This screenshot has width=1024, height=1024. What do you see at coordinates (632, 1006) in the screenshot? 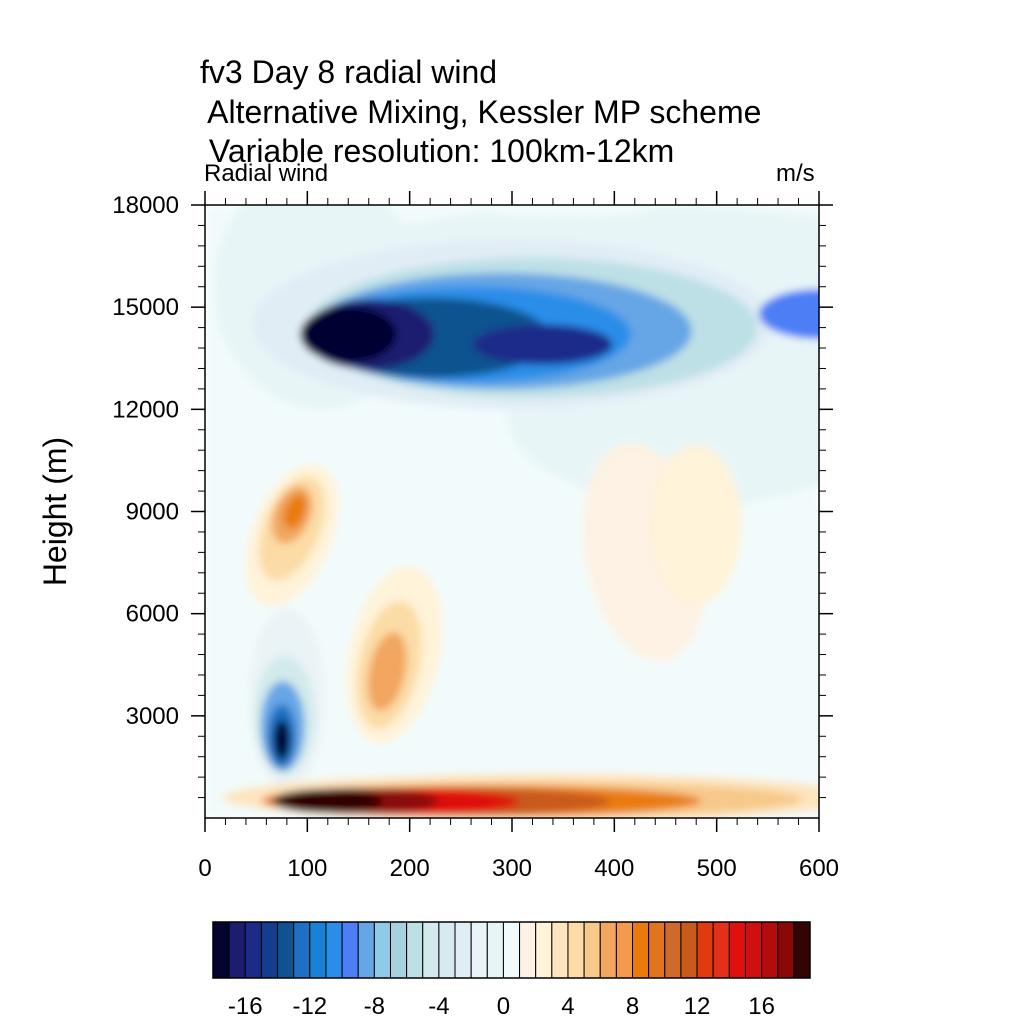
I see `colorbar-label: 8` at bounding box center [632, 1006].